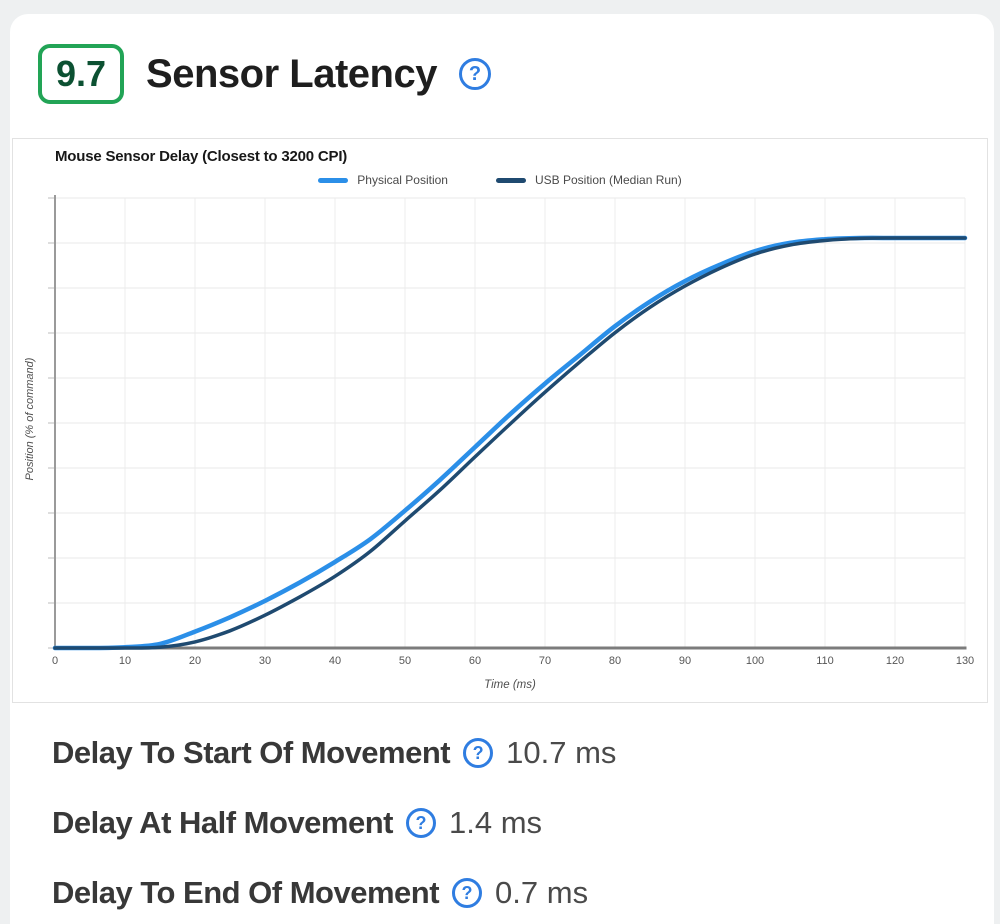  What do you see at coordinates (755, 661) in the screenshot?
I see `x-axis-tick-label: 100` at bounding box center [755, 661].